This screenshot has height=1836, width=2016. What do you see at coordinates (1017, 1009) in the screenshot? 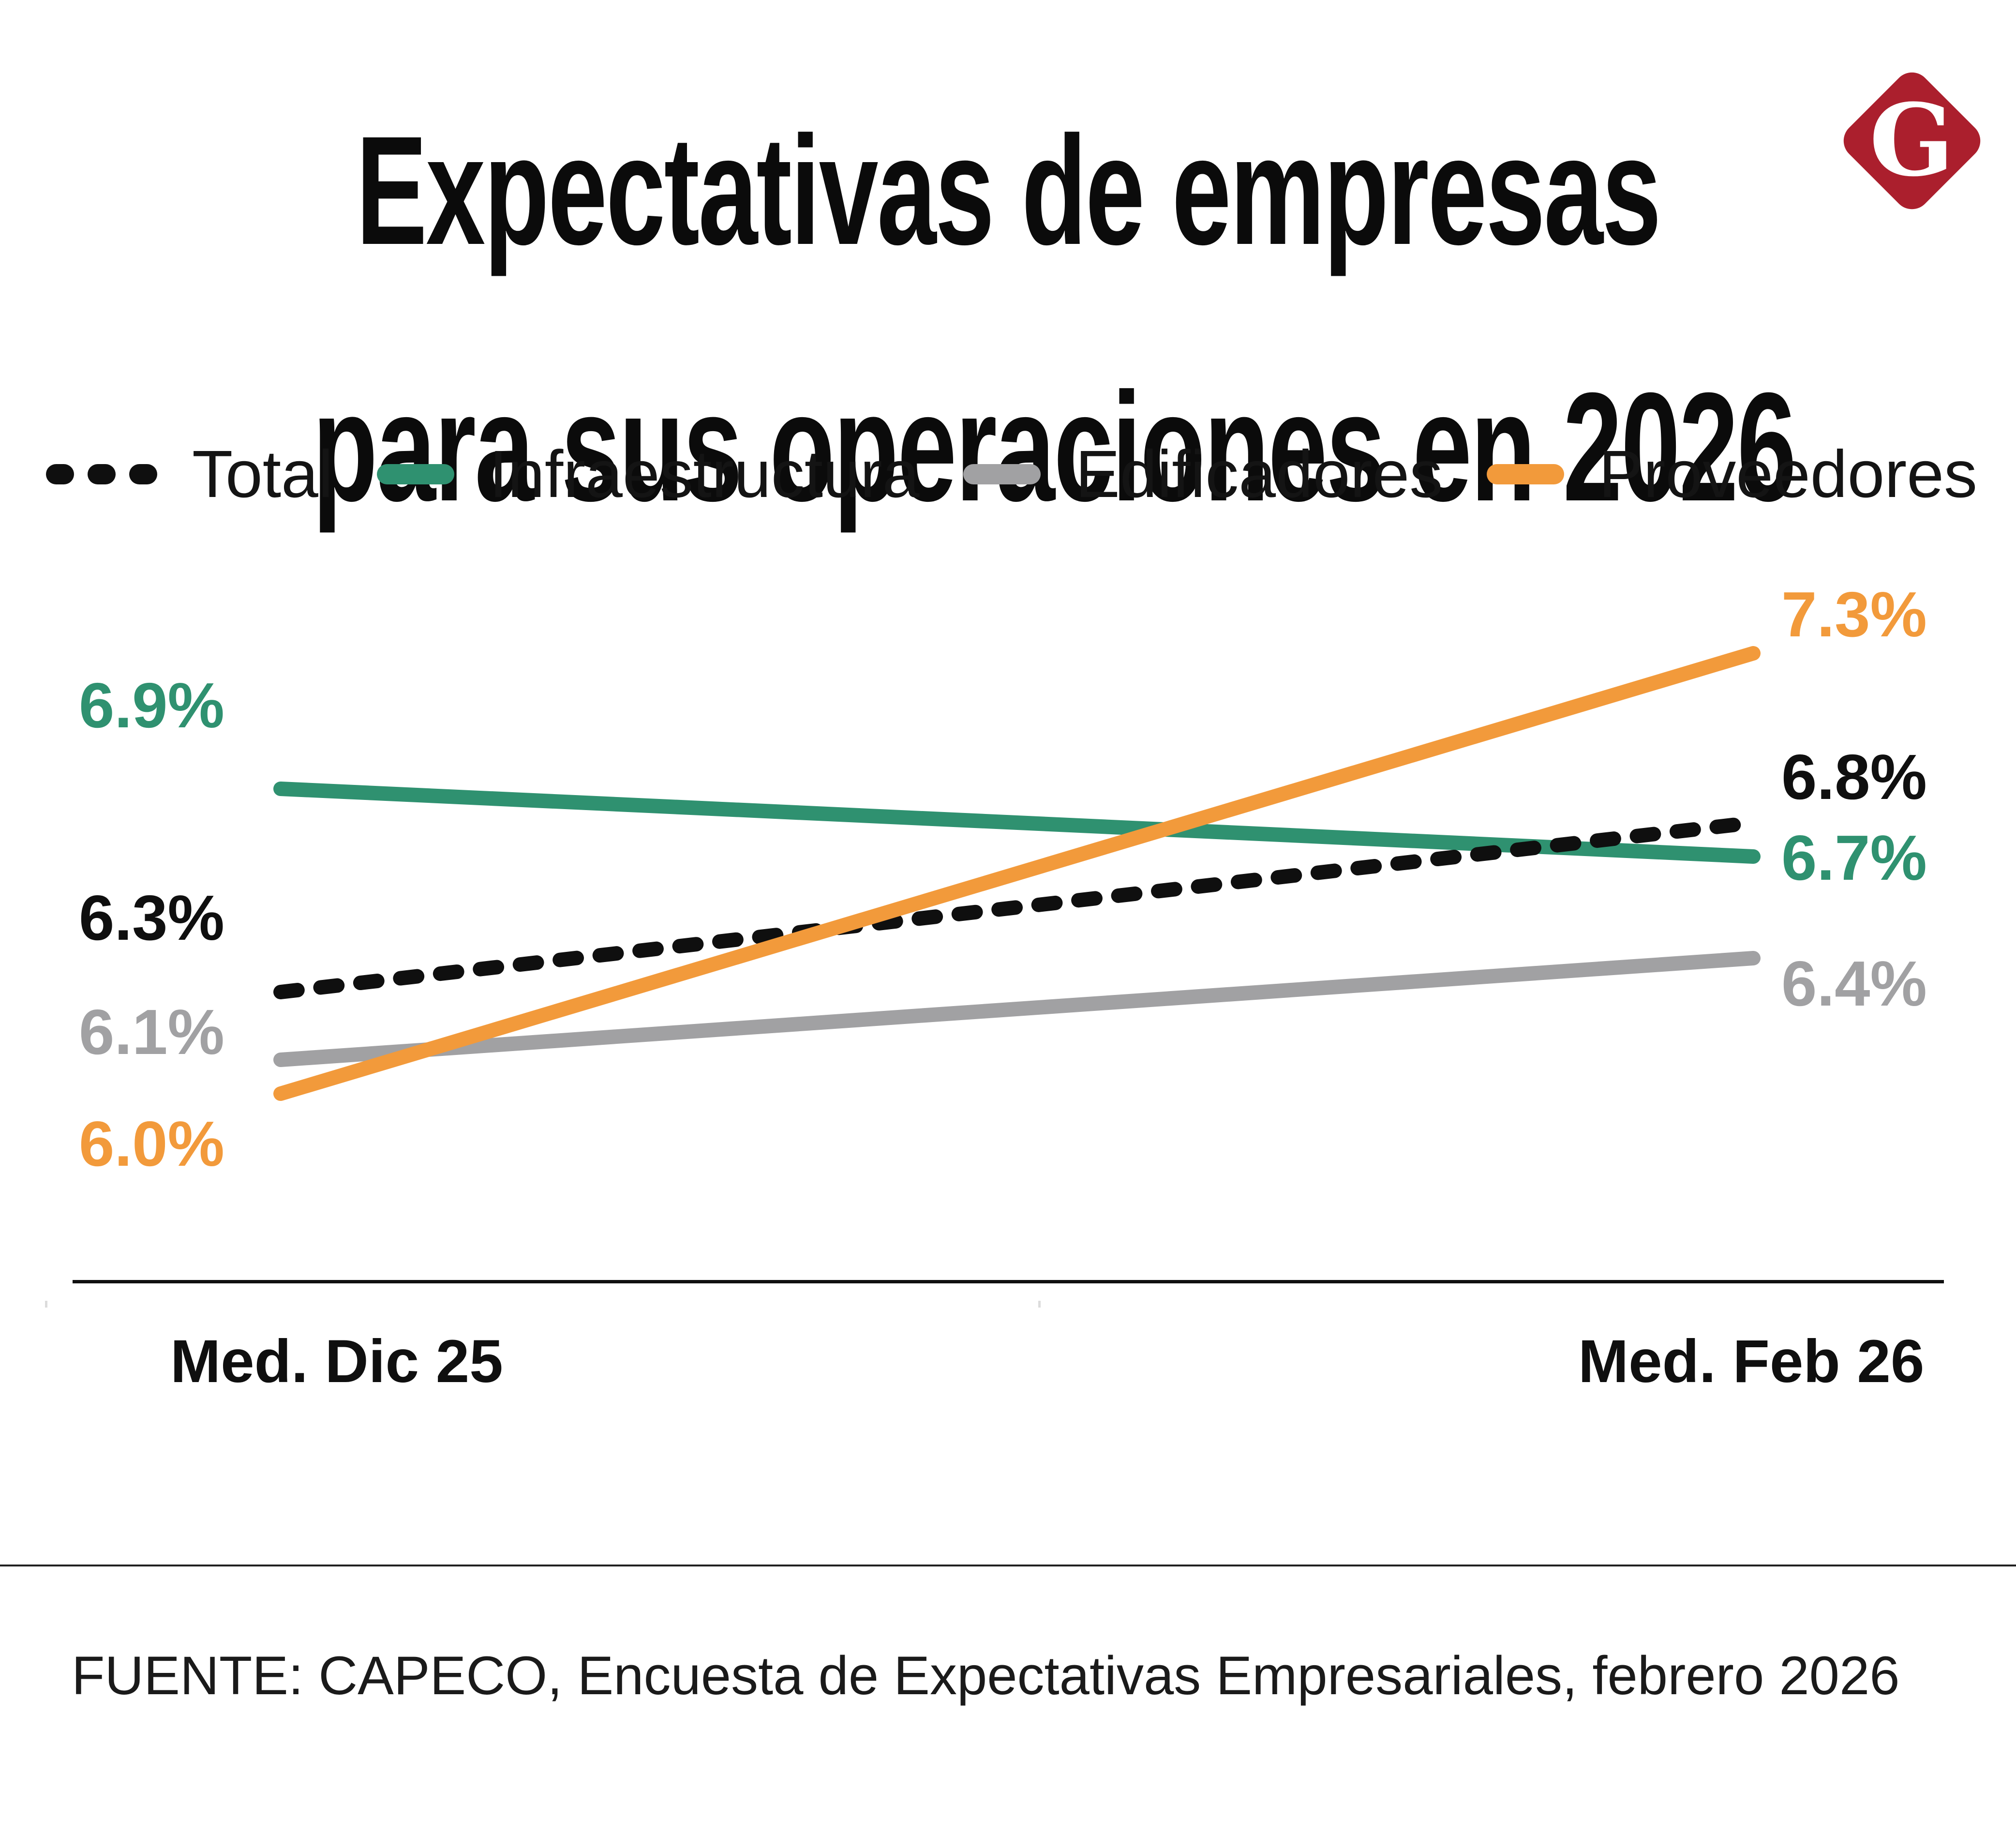
I see `chart-line-edificadores` at bounding box center [1017, 1009].